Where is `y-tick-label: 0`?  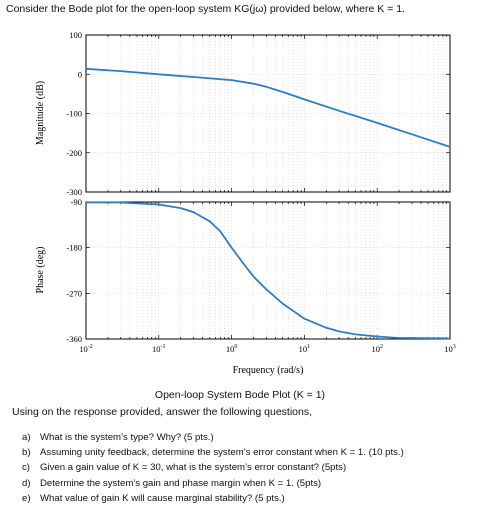
y-tick-label: 0 is located at coordinates (80, 74).